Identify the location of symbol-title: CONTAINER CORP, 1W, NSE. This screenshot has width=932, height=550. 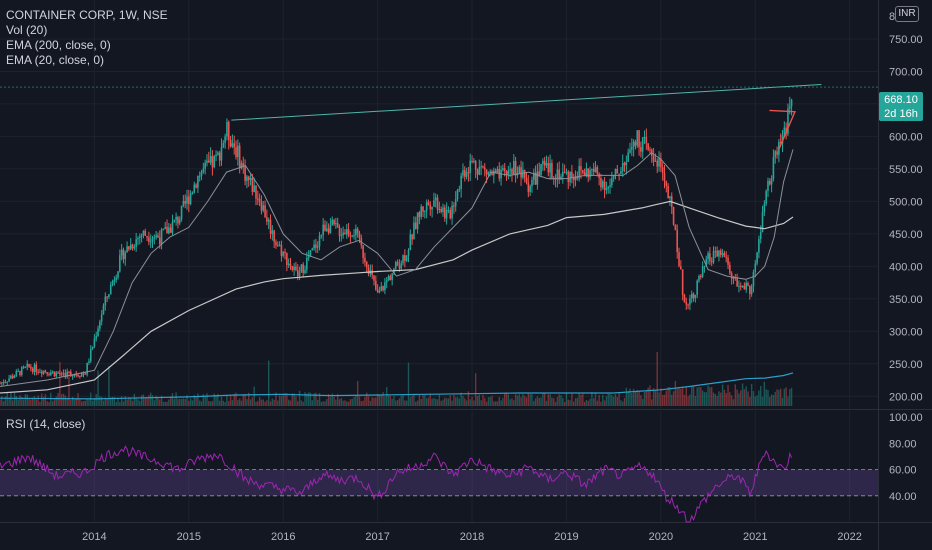
(87, 15).